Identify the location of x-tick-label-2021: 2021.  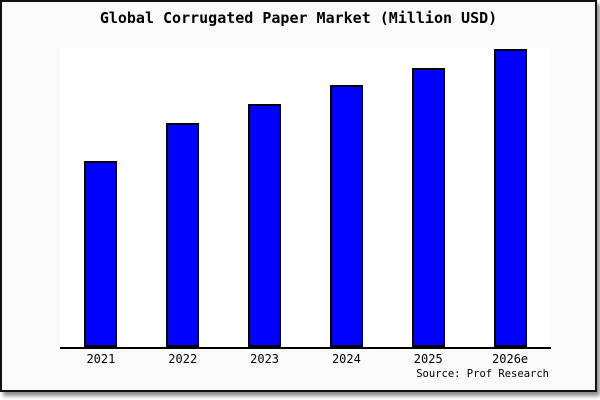
(101, 359).